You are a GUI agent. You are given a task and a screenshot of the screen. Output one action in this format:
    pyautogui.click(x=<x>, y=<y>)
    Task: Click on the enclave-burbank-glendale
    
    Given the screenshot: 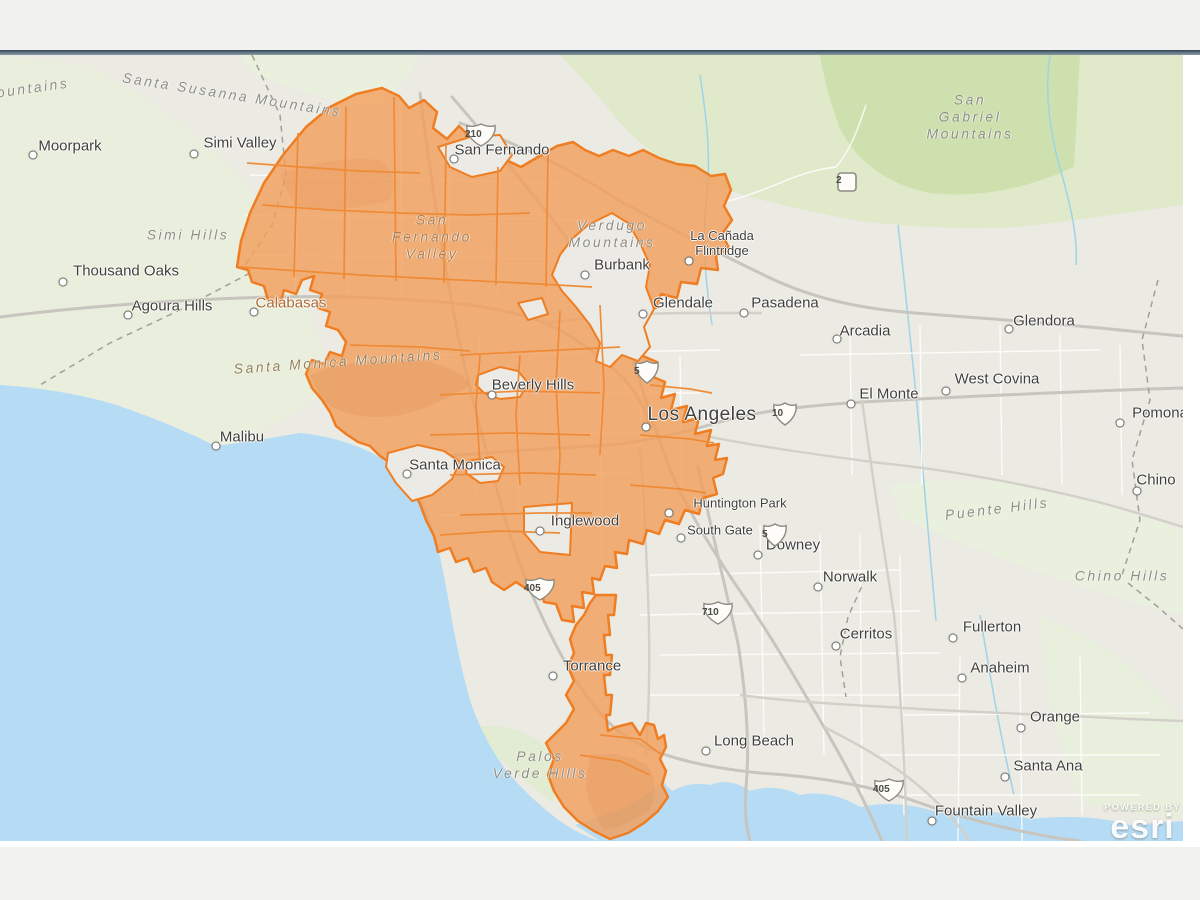 What is the action you would take?
    pyautogui.click(x=603, y=290)
    